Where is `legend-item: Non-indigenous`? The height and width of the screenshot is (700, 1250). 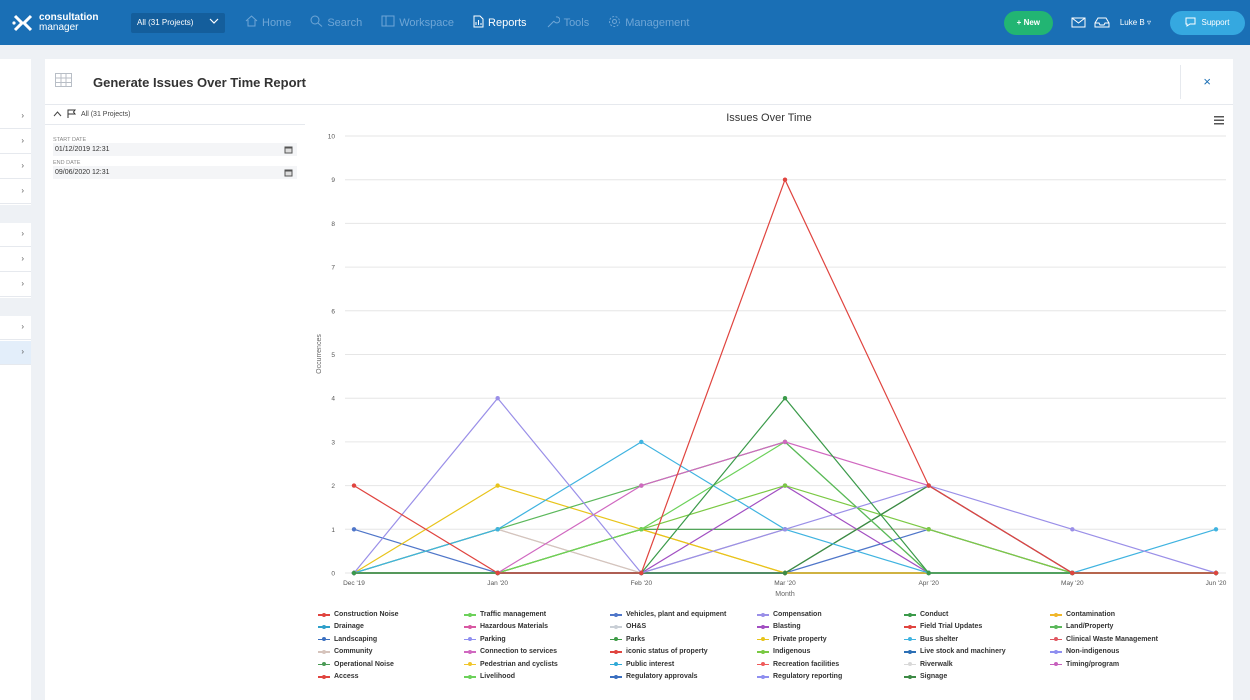 legend-item: Non-indigenous is located at coordinates (1084, 651).